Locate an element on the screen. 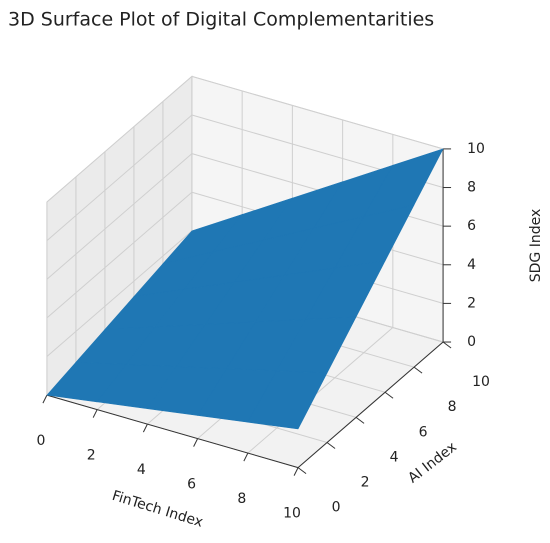 This screenshot has width=550, height=543. z-tick-label: 0 is located at coordinates (471, 342).